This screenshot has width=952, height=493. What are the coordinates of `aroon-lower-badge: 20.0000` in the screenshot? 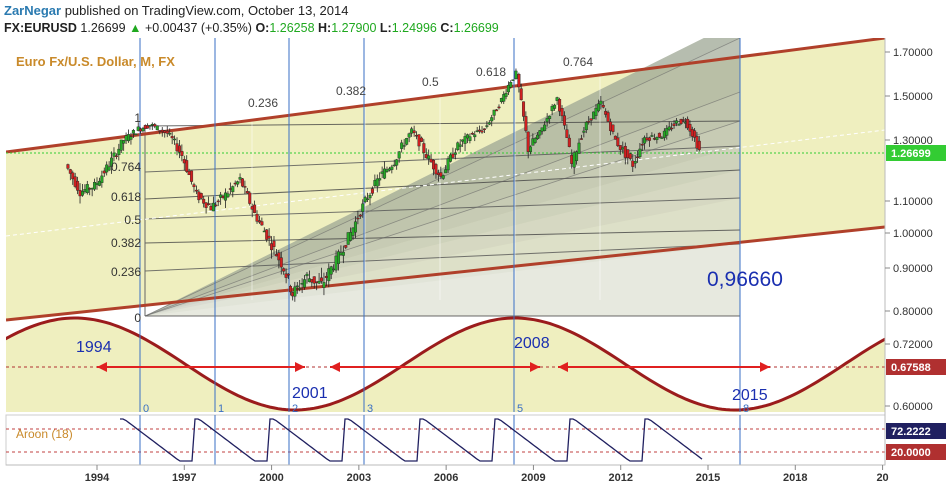 It's located at (911, 453).